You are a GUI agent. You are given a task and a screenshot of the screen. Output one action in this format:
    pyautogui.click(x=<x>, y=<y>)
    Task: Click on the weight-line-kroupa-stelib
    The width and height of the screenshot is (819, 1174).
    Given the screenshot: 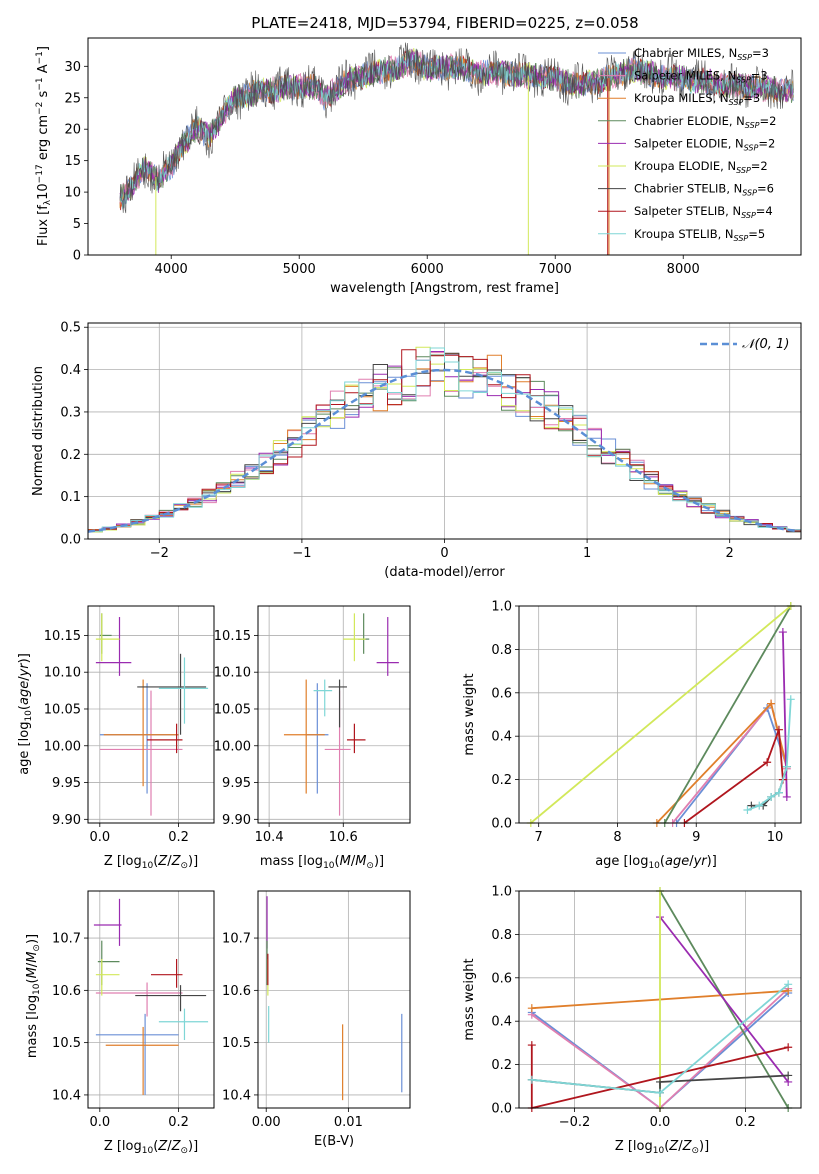 What is the action you would take?
    pyautogui.click(x=769, y=755)
    